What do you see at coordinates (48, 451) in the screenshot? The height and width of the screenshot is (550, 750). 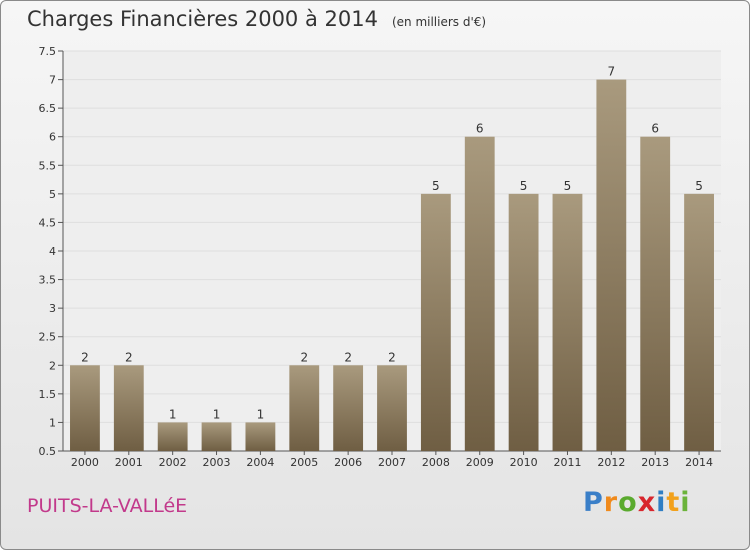 I see `y-tick-label: 0.5` at bounding box center [48, 451].